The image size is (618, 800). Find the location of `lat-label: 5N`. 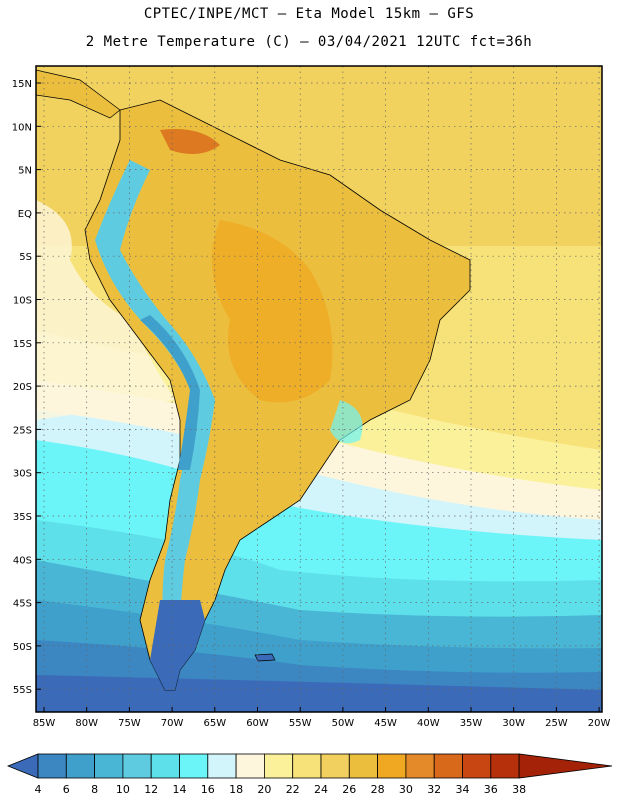

lat-label: 5N is located at coordinates (25, 171).